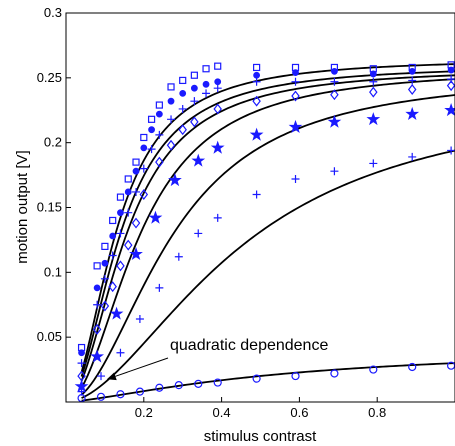 The width and height of the screenshot is (455, 446). I want to click on y-tick-label: 0.2, so click(53, 142).